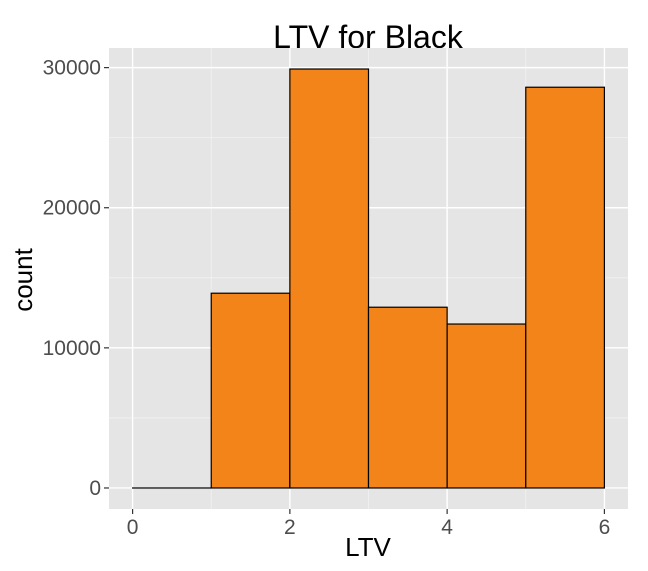  I want to click on y-tick-label: 20000, so click(72, 208).